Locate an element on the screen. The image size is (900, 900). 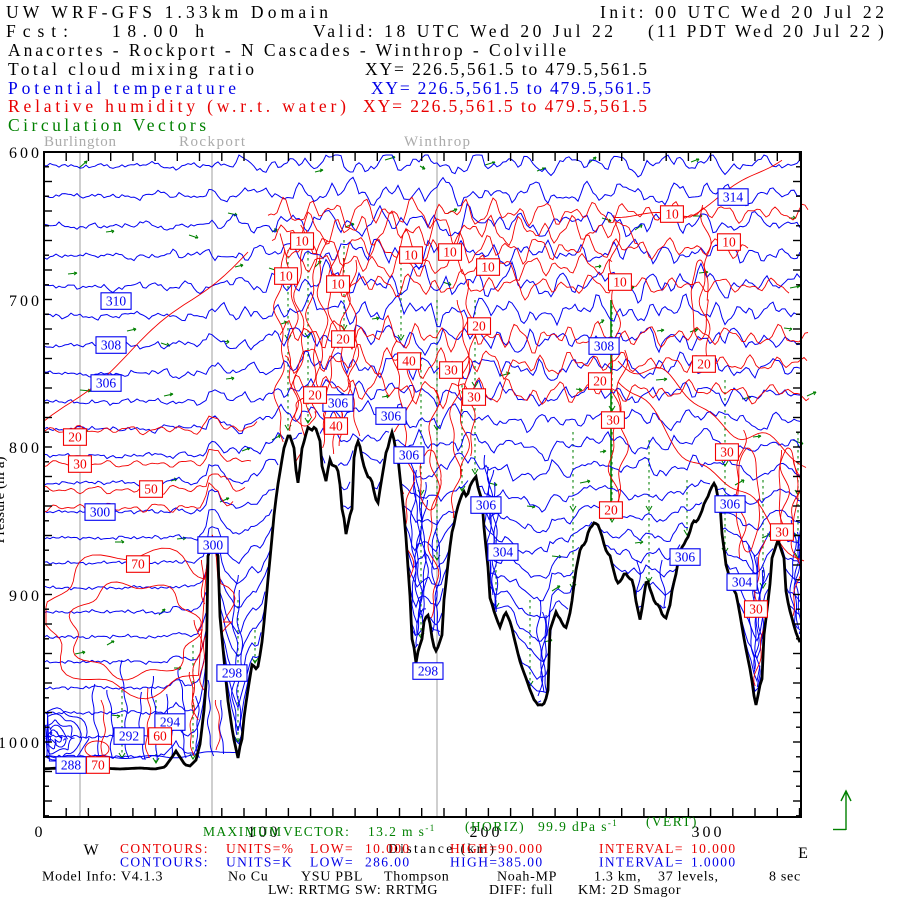
svg-text: Winthrop is located at coordinates (437, 142).